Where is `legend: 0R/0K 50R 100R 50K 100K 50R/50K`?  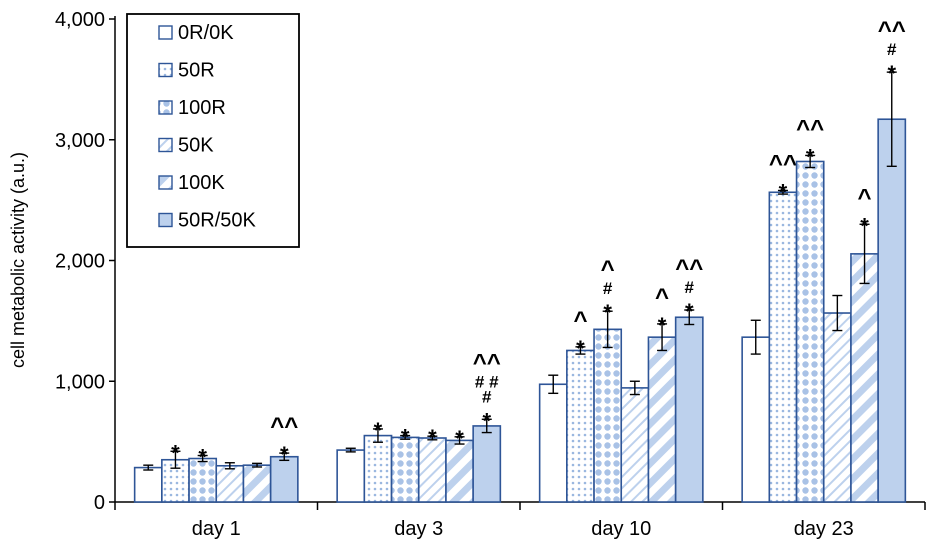 legend: 0R/0K 50R 100R 50K 100K 50R/50K is located at coordinates (213, 130).